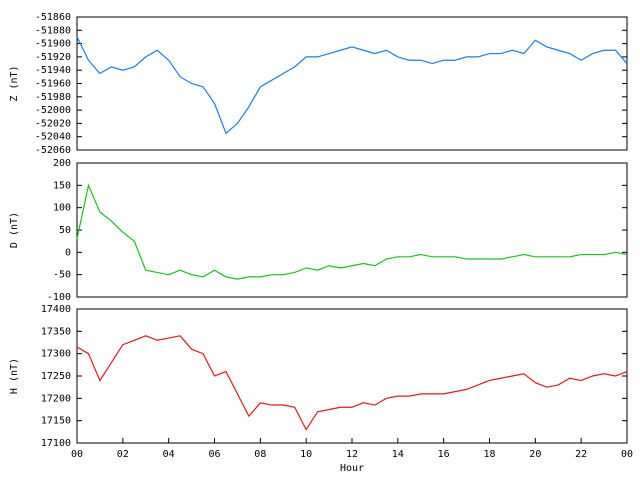 This screenshot has width=640, height=480. Describe the element at coordinates (489, 454) in the screenshot. I see `x-tick-label: 18` at that location.